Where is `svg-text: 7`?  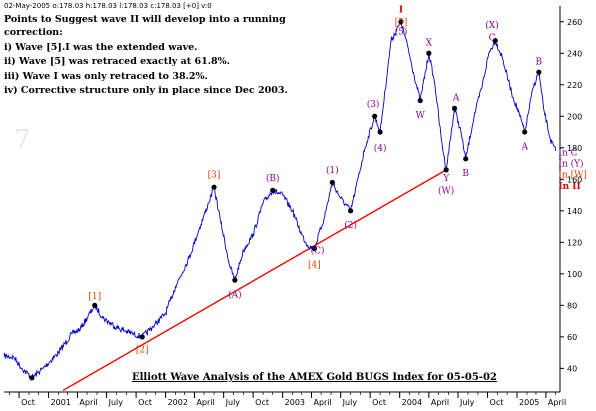 svg-text: 7 is located at coordinates (22, 140).